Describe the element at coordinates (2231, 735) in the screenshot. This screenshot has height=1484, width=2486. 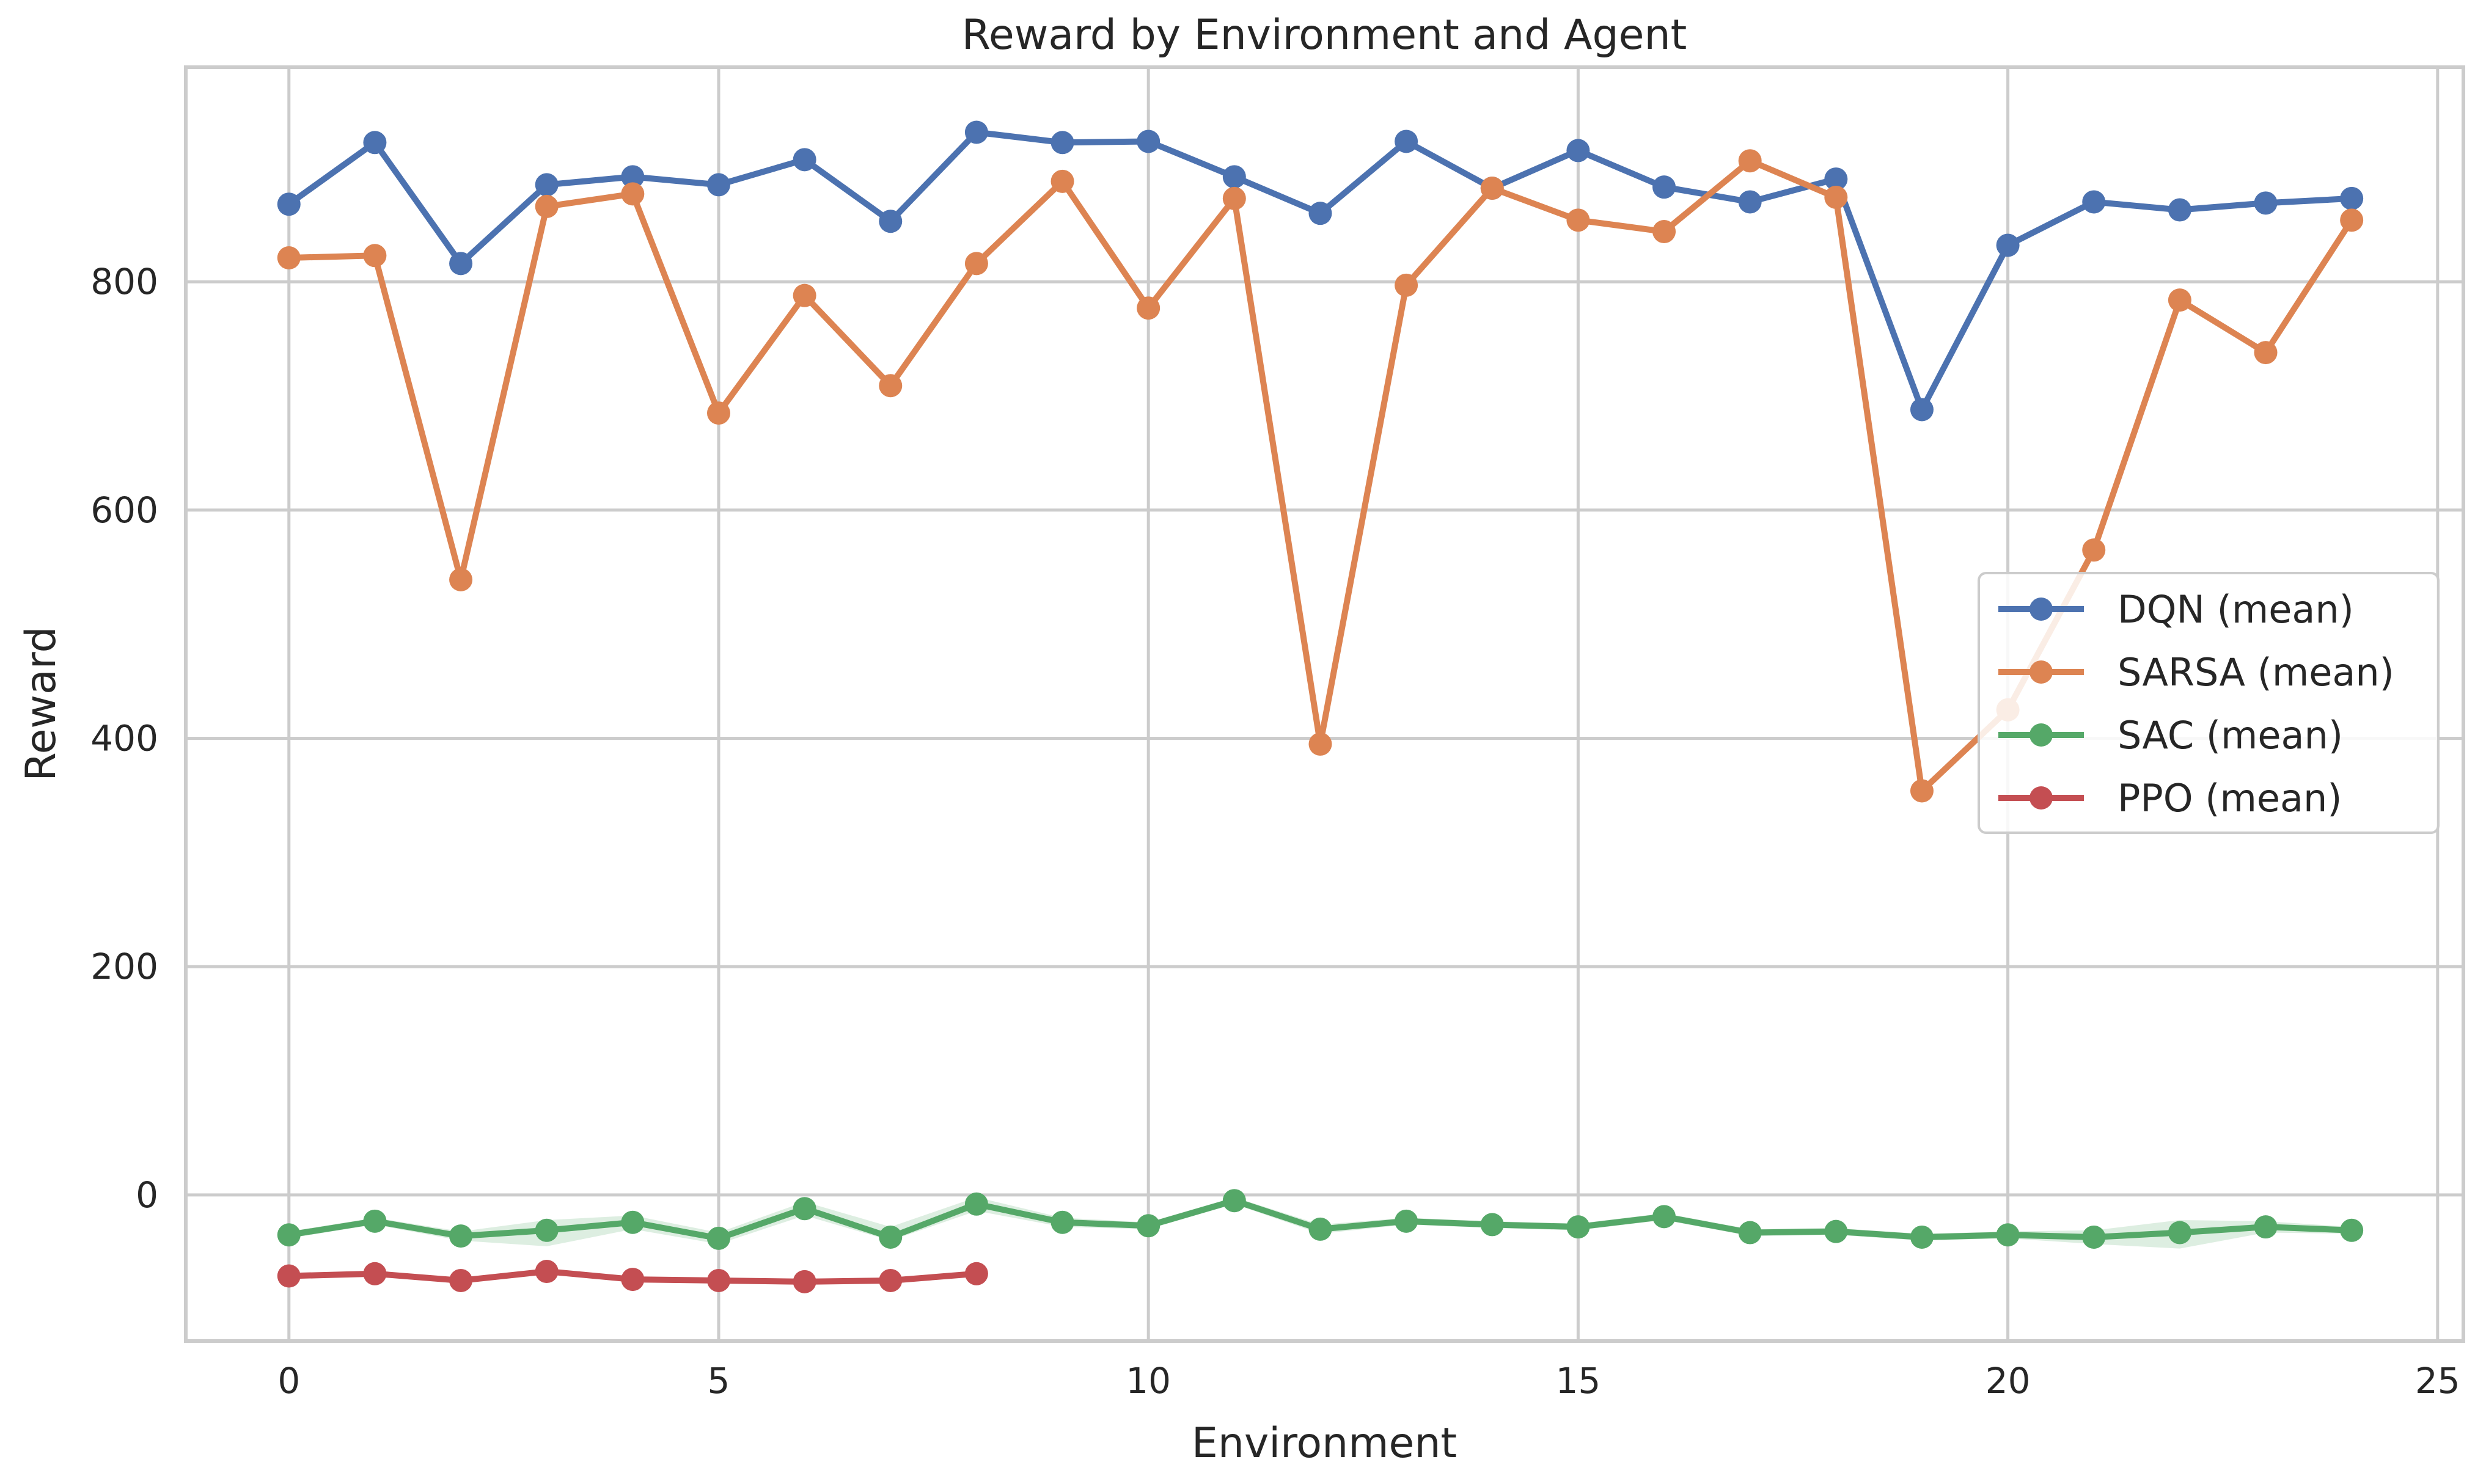
I see `legend-label: SAC (mean)` at that location.